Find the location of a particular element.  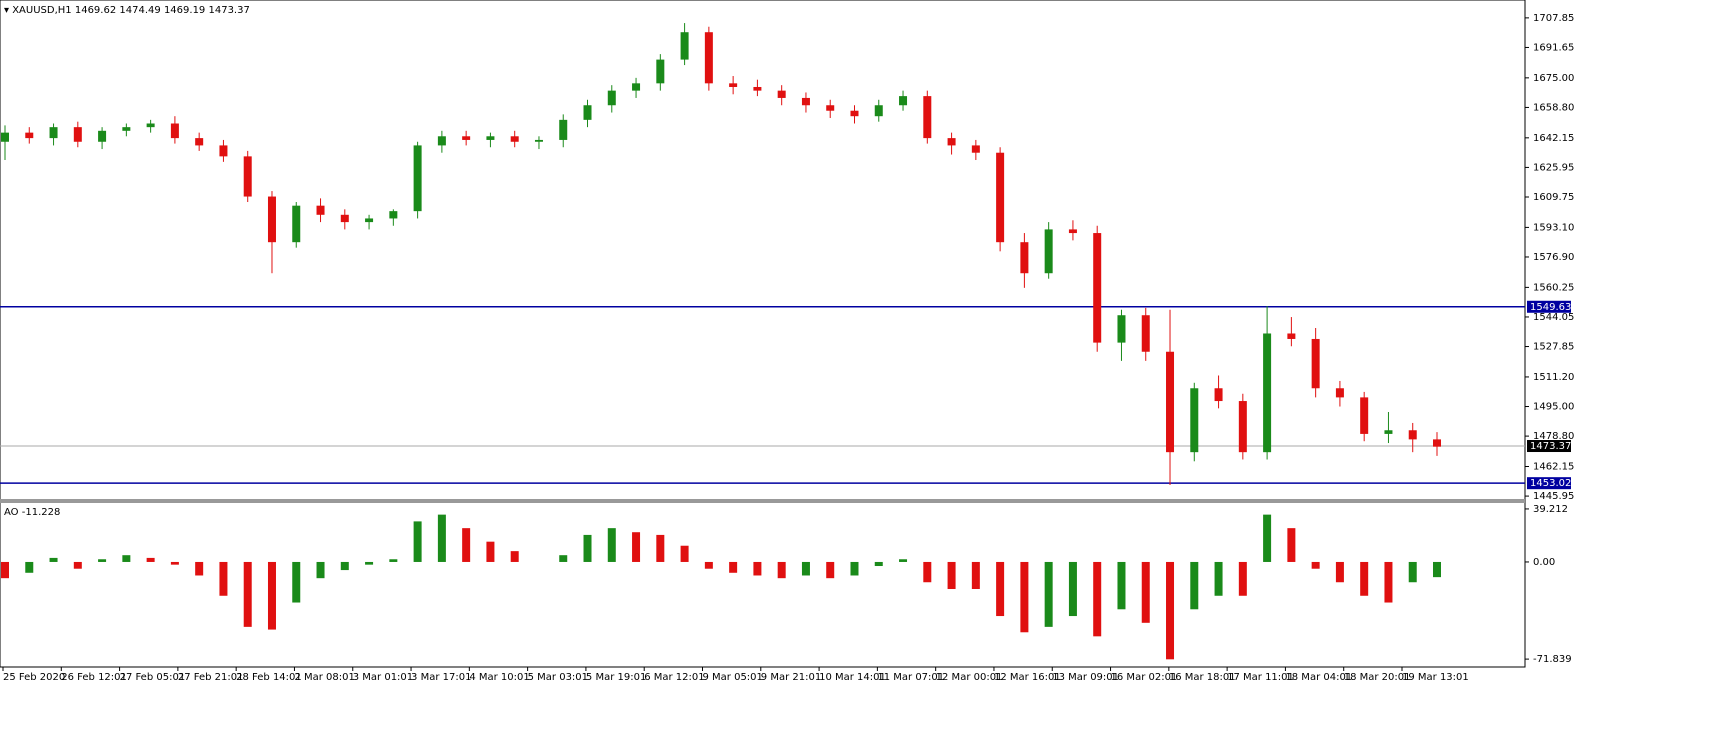

y-tick-label: 1691.65 is located at coordinates (1553, 47).